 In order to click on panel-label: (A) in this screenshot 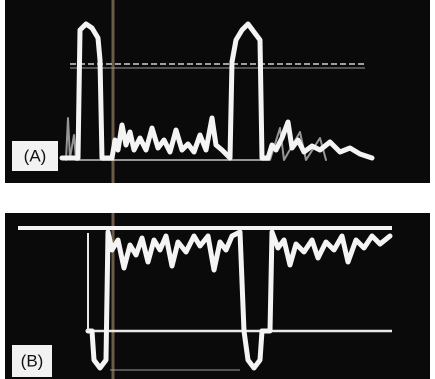, I will do `click(35, 155)`.